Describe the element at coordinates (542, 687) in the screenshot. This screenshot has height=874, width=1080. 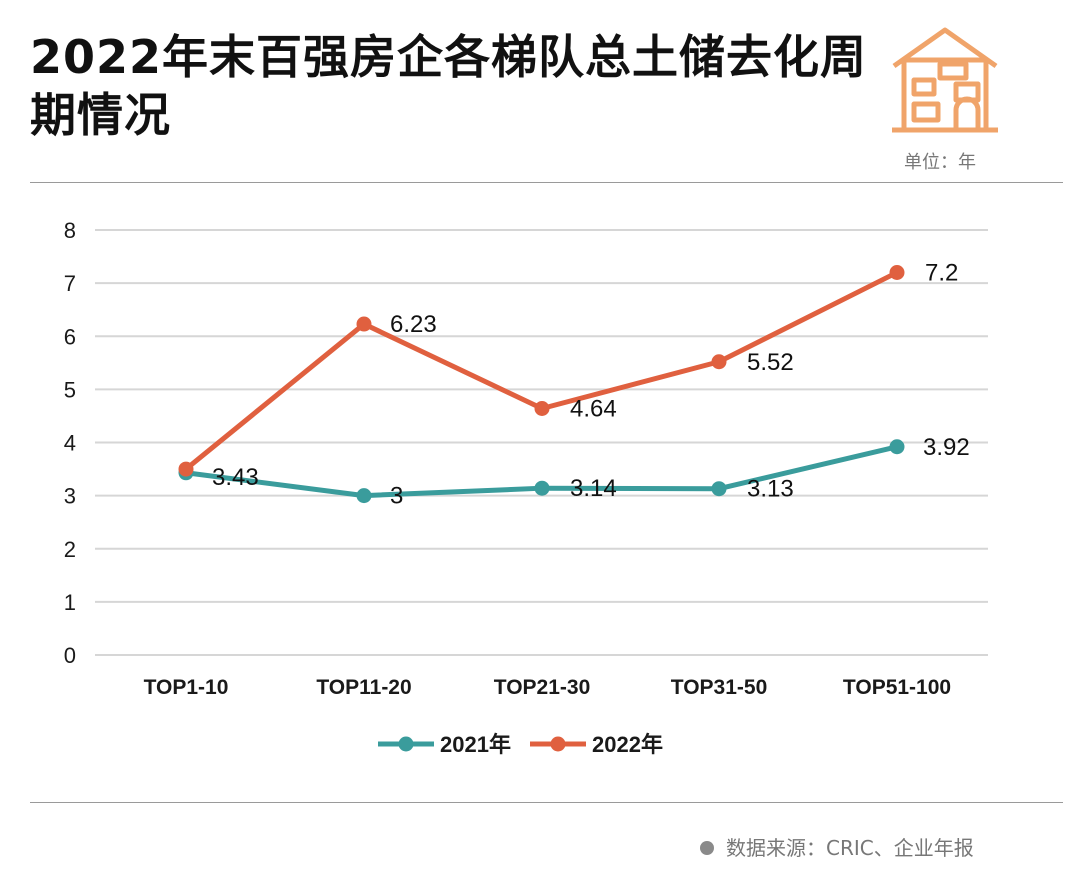
I see `x-tick-label: TOP21-30` at that location.